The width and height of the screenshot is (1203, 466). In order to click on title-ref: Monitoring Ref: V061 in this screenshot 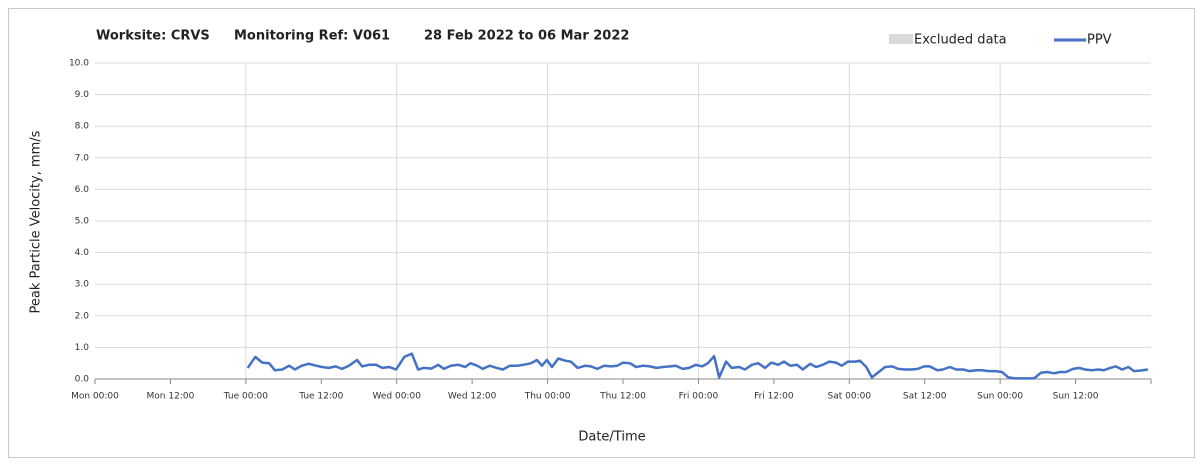, I will do `click(312, 36)`.